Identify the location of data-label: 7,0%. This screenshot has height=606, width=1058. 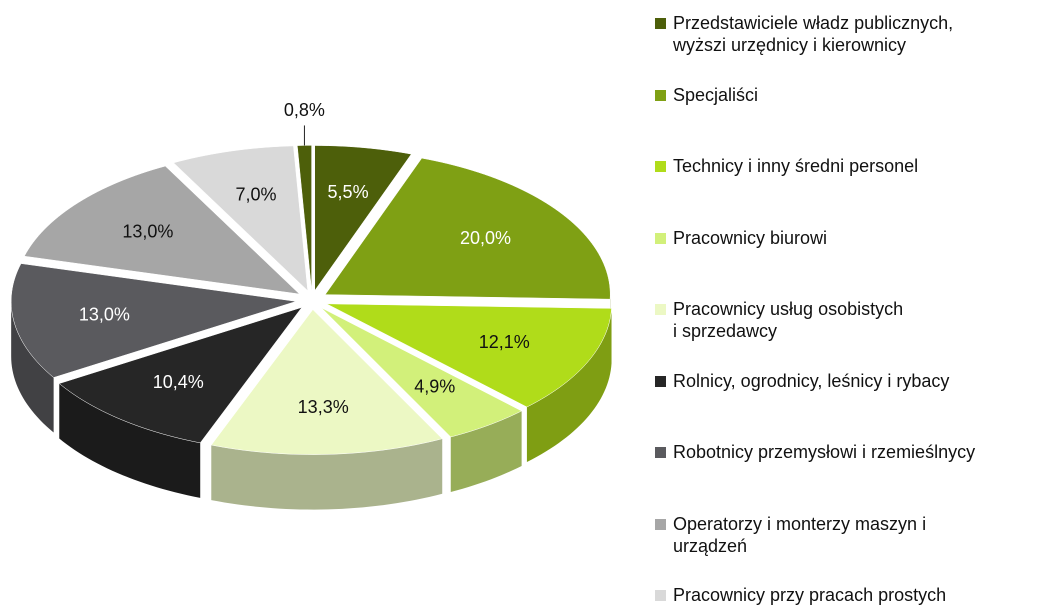
(255, 194).